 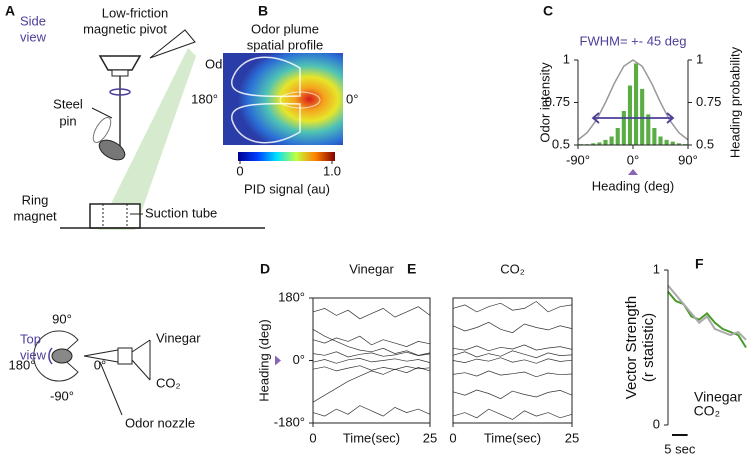 I want to click on x-tick-label: -90°, so click(x=578, y=159).